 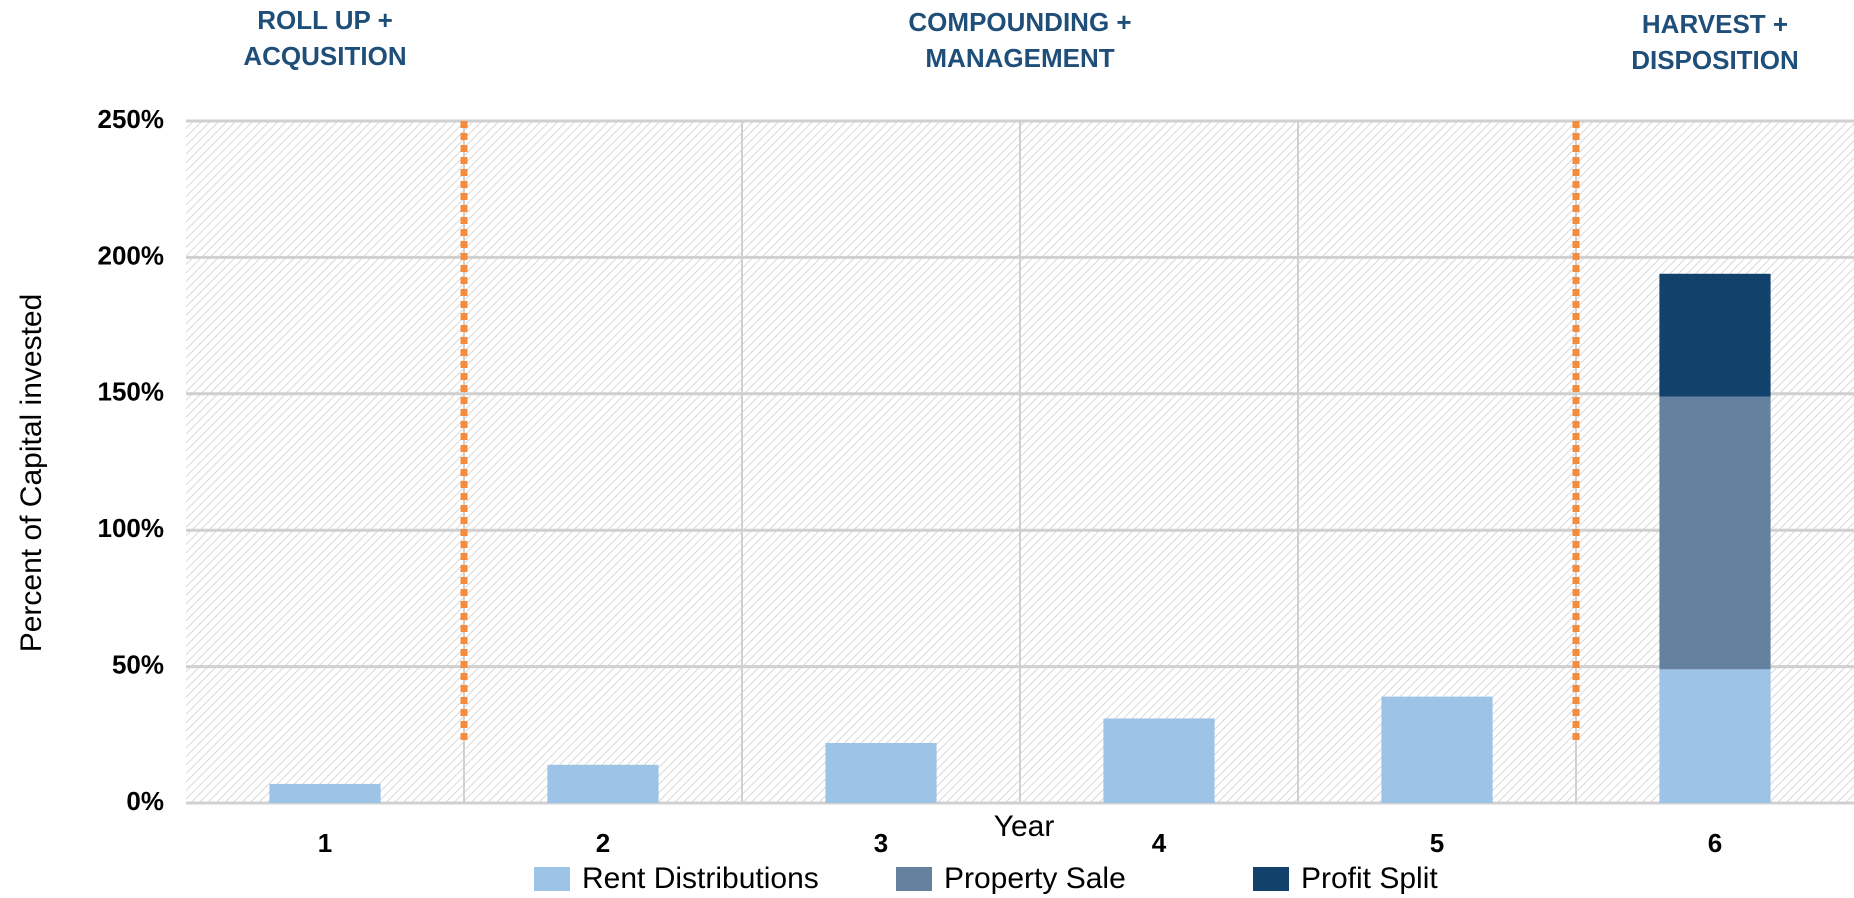 I want to click on y-tick-label: 100%, so click(x=131, y=528).